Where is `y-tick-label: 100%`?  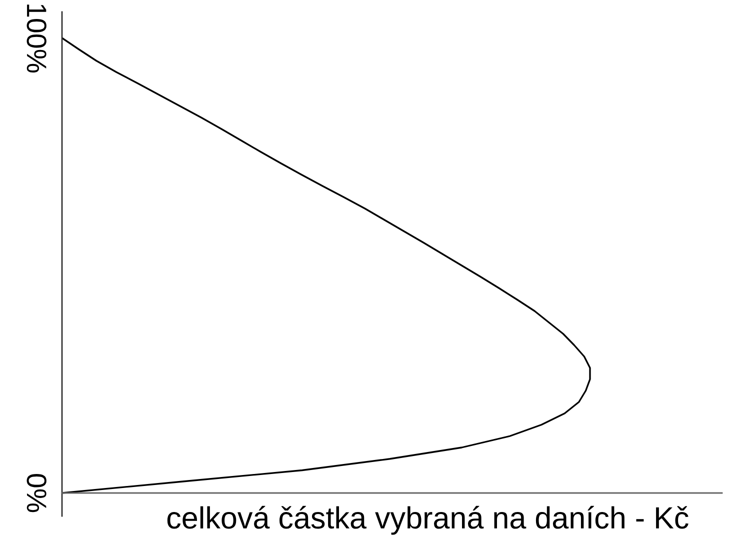 y-tick-label: 100% is located at coordinates (36, 38).